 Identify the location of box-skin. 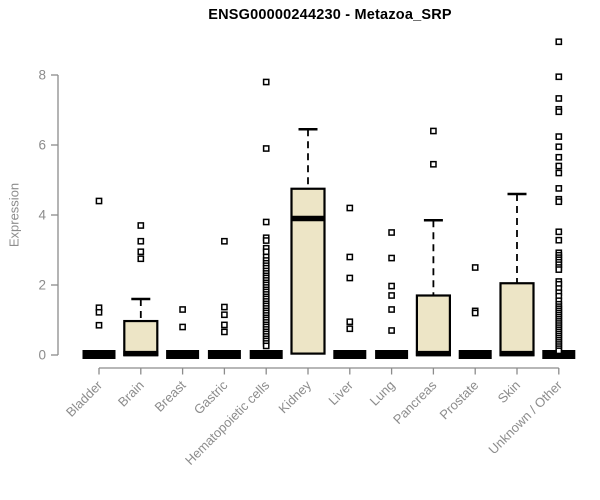
(517, 319).